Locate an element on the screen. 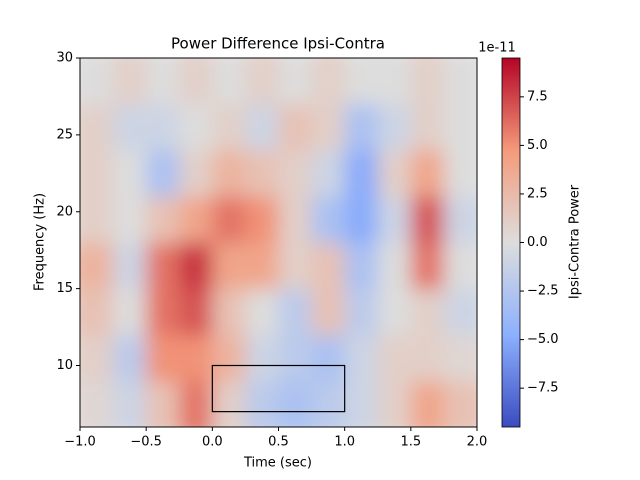  x-tick-label: −0.5 is located at coordinates (146, 442).